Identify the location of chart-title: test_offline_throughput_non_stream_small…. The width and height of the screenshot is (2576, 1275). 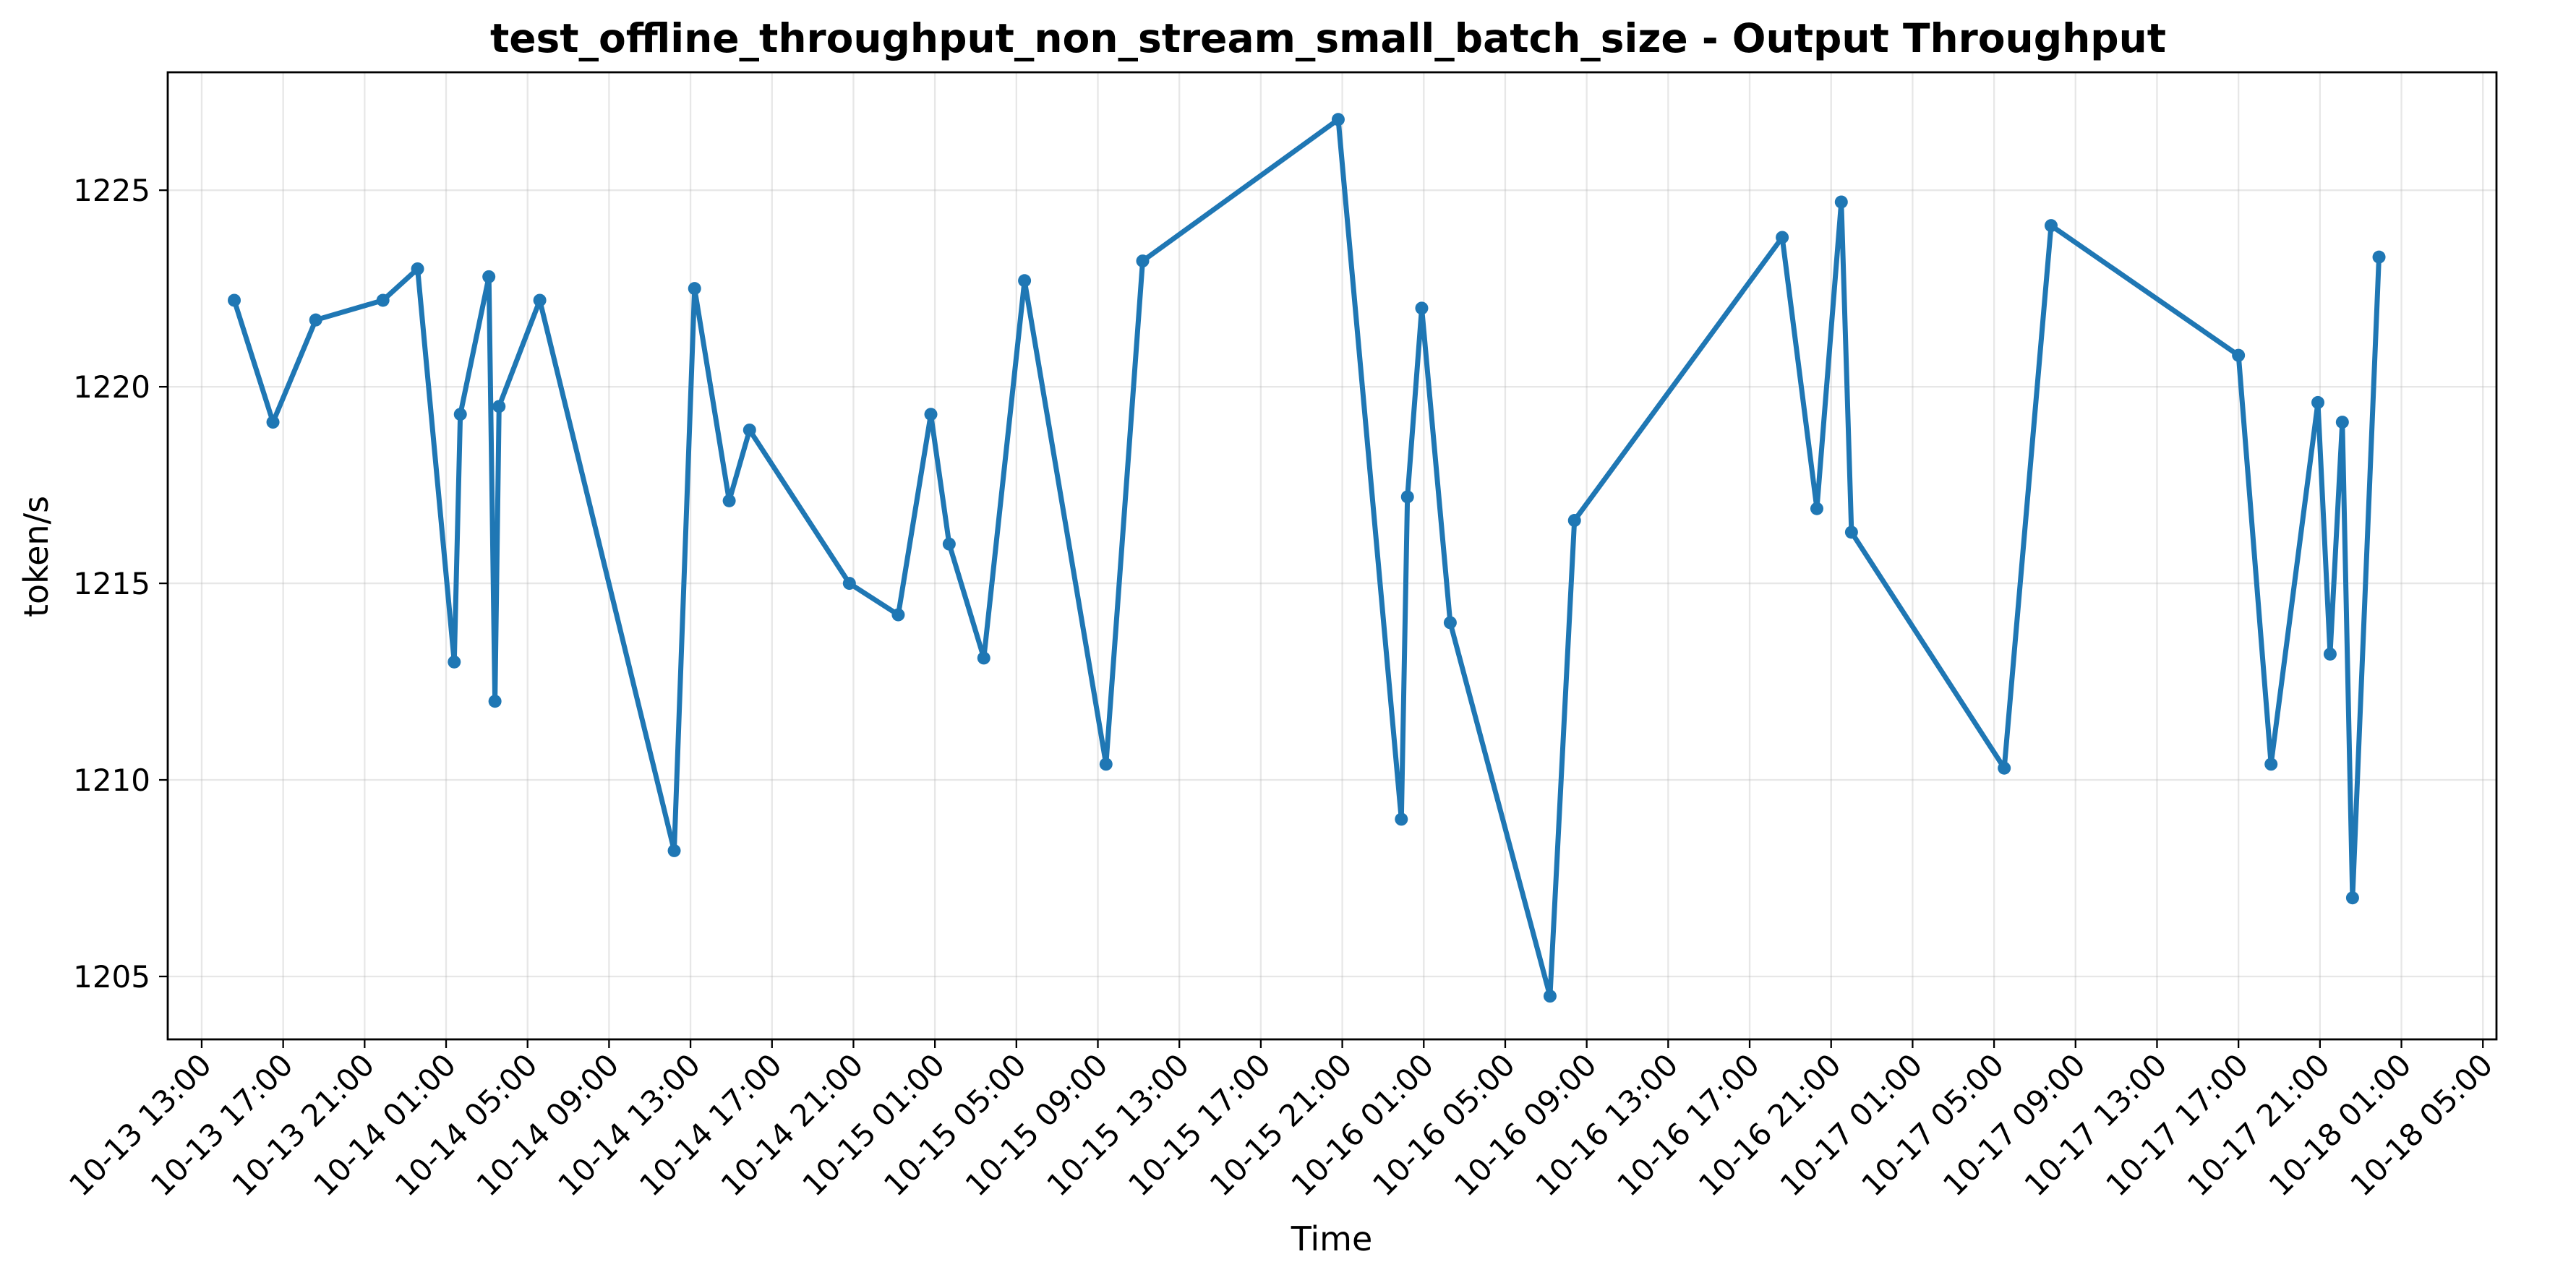
(1328, 38).